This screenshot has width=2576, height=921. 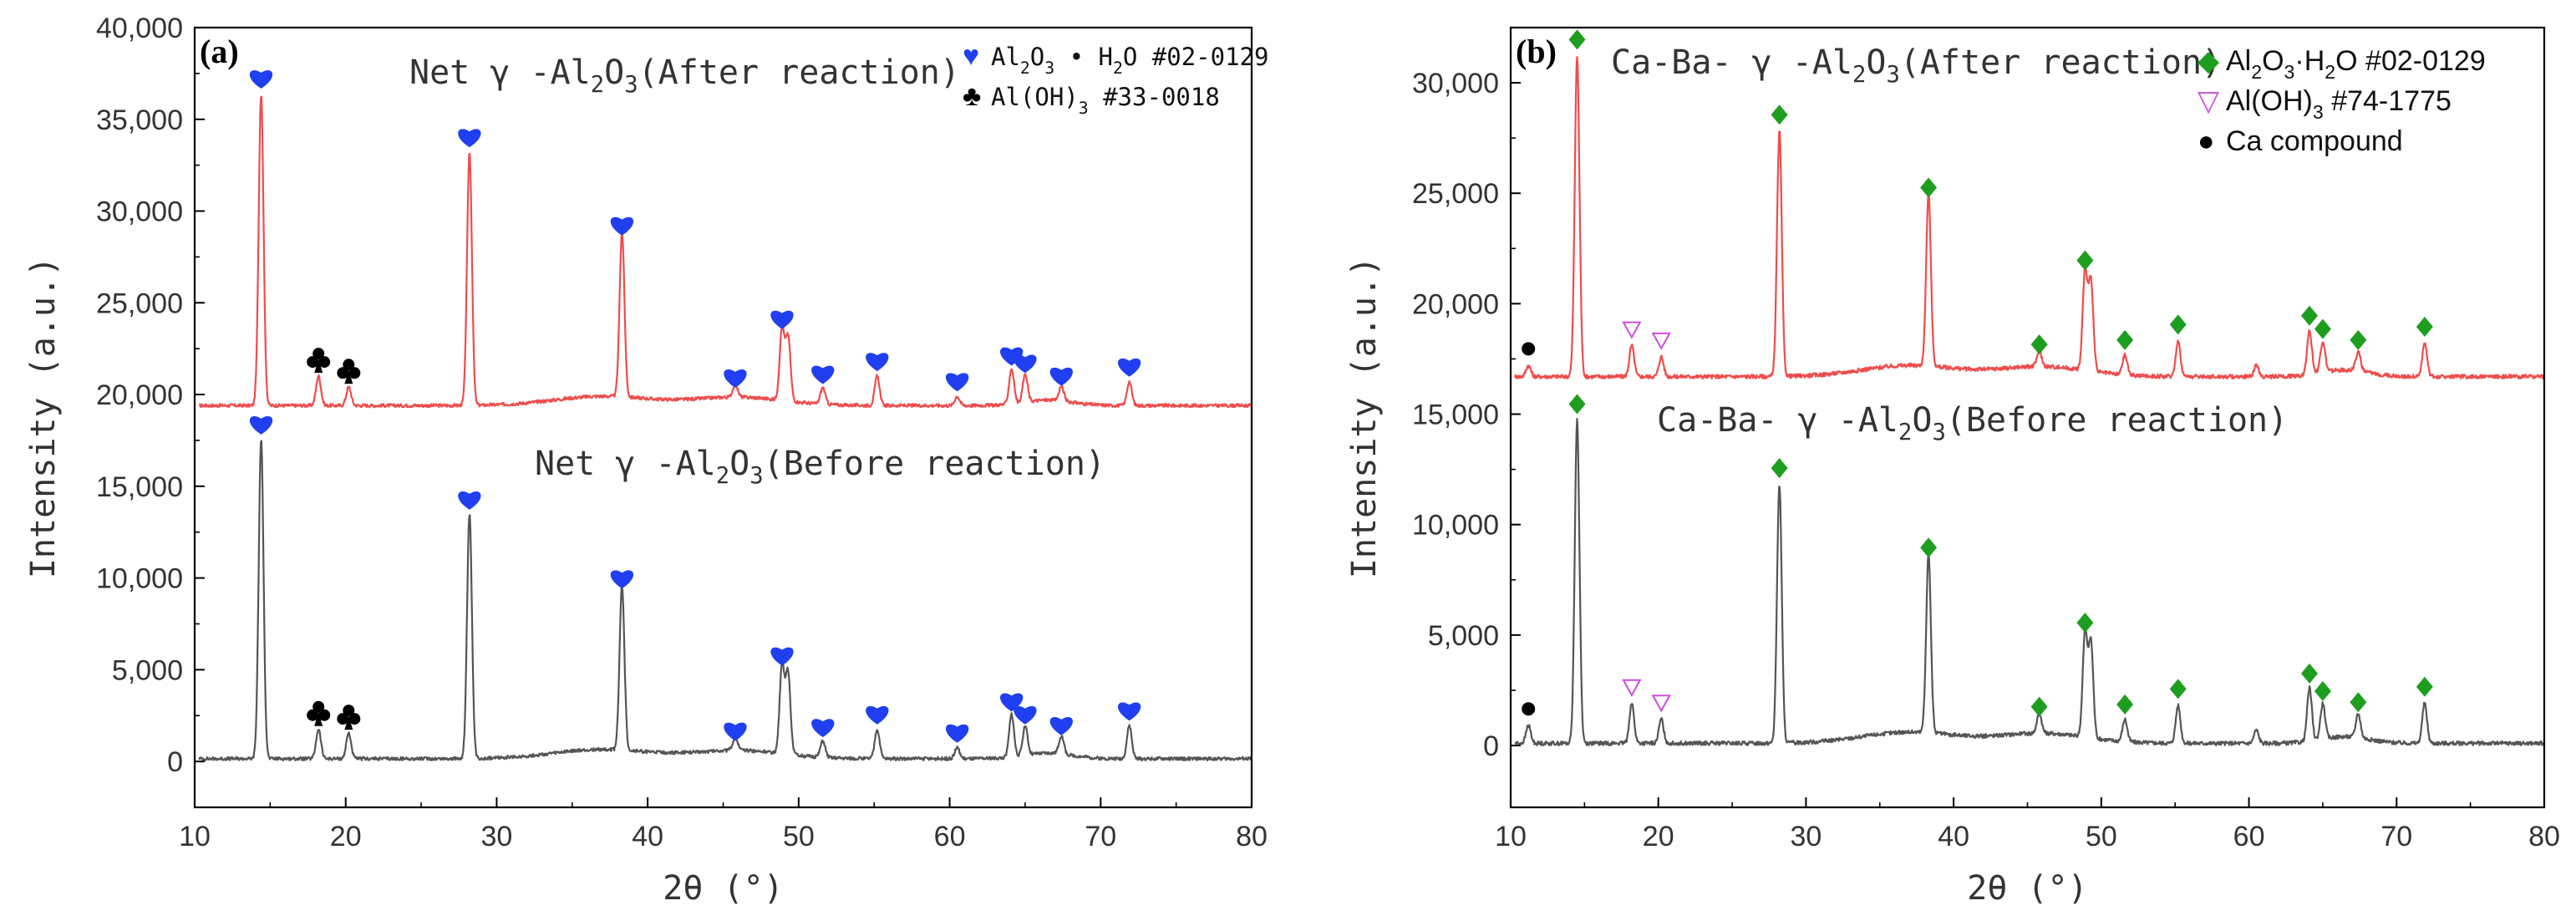 What do you see at coordinates (971, 56) in the screenshot?
I see `legend-symbol-icon: ♥` at bounding box center [971, 56].